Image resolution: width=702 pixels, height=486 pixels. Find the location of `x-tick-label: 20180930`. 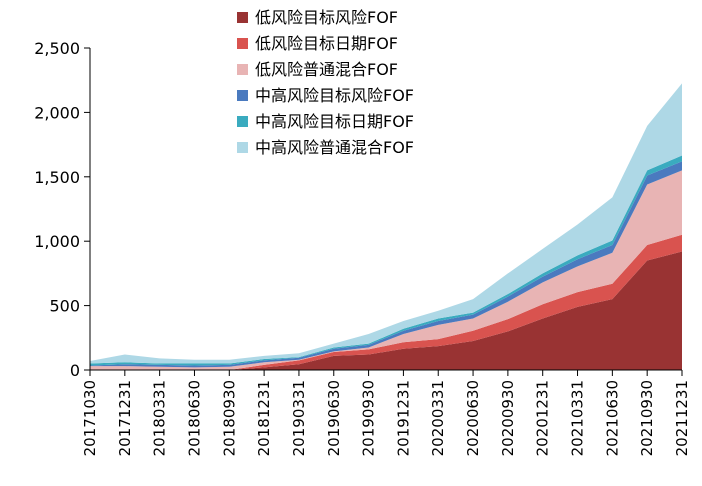

x-tick-label: 20180930 is located at coordinates (229, 418).